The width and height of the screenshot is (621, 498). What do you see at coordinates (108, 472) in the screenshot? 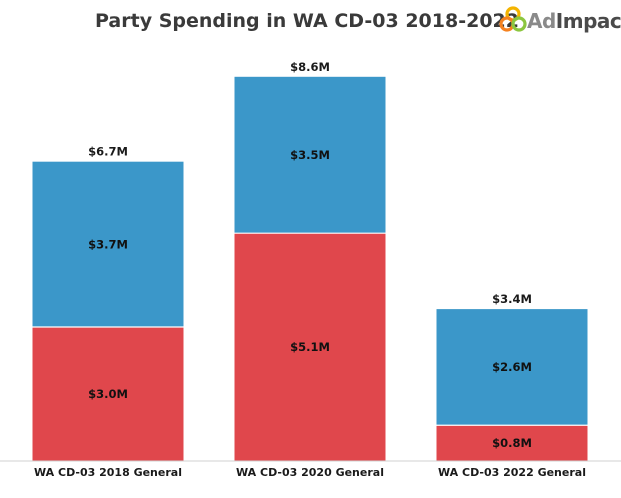
I see `x-tick-label: WA CD-03 2018 General` at bounding box center [108, 472].